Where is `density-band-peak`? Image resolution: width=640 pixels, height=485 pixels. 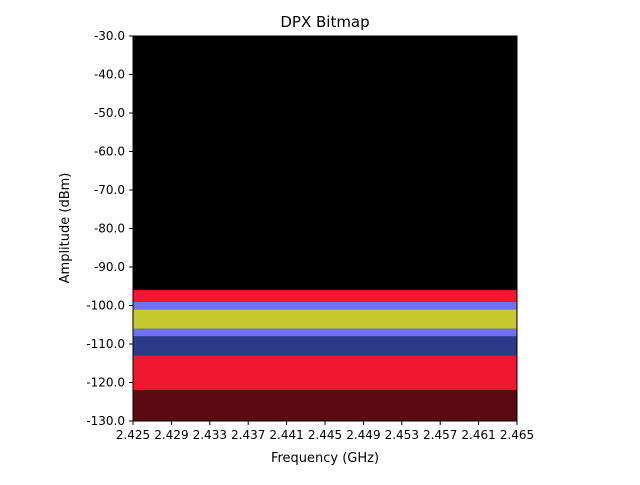 density-band-peak is located at coordinates (325, 319).